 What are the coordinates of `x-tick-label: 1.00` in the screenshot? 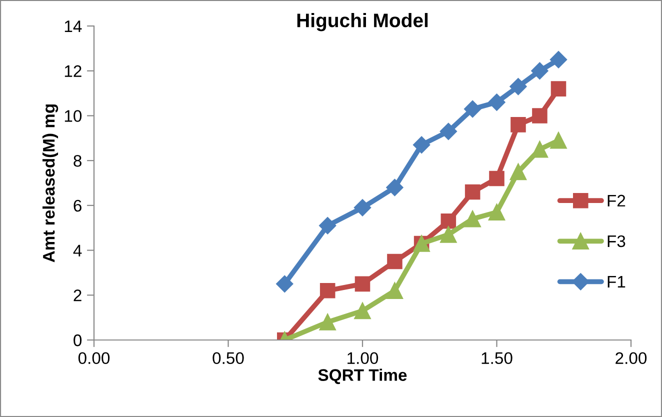 It's located at (363, 358).